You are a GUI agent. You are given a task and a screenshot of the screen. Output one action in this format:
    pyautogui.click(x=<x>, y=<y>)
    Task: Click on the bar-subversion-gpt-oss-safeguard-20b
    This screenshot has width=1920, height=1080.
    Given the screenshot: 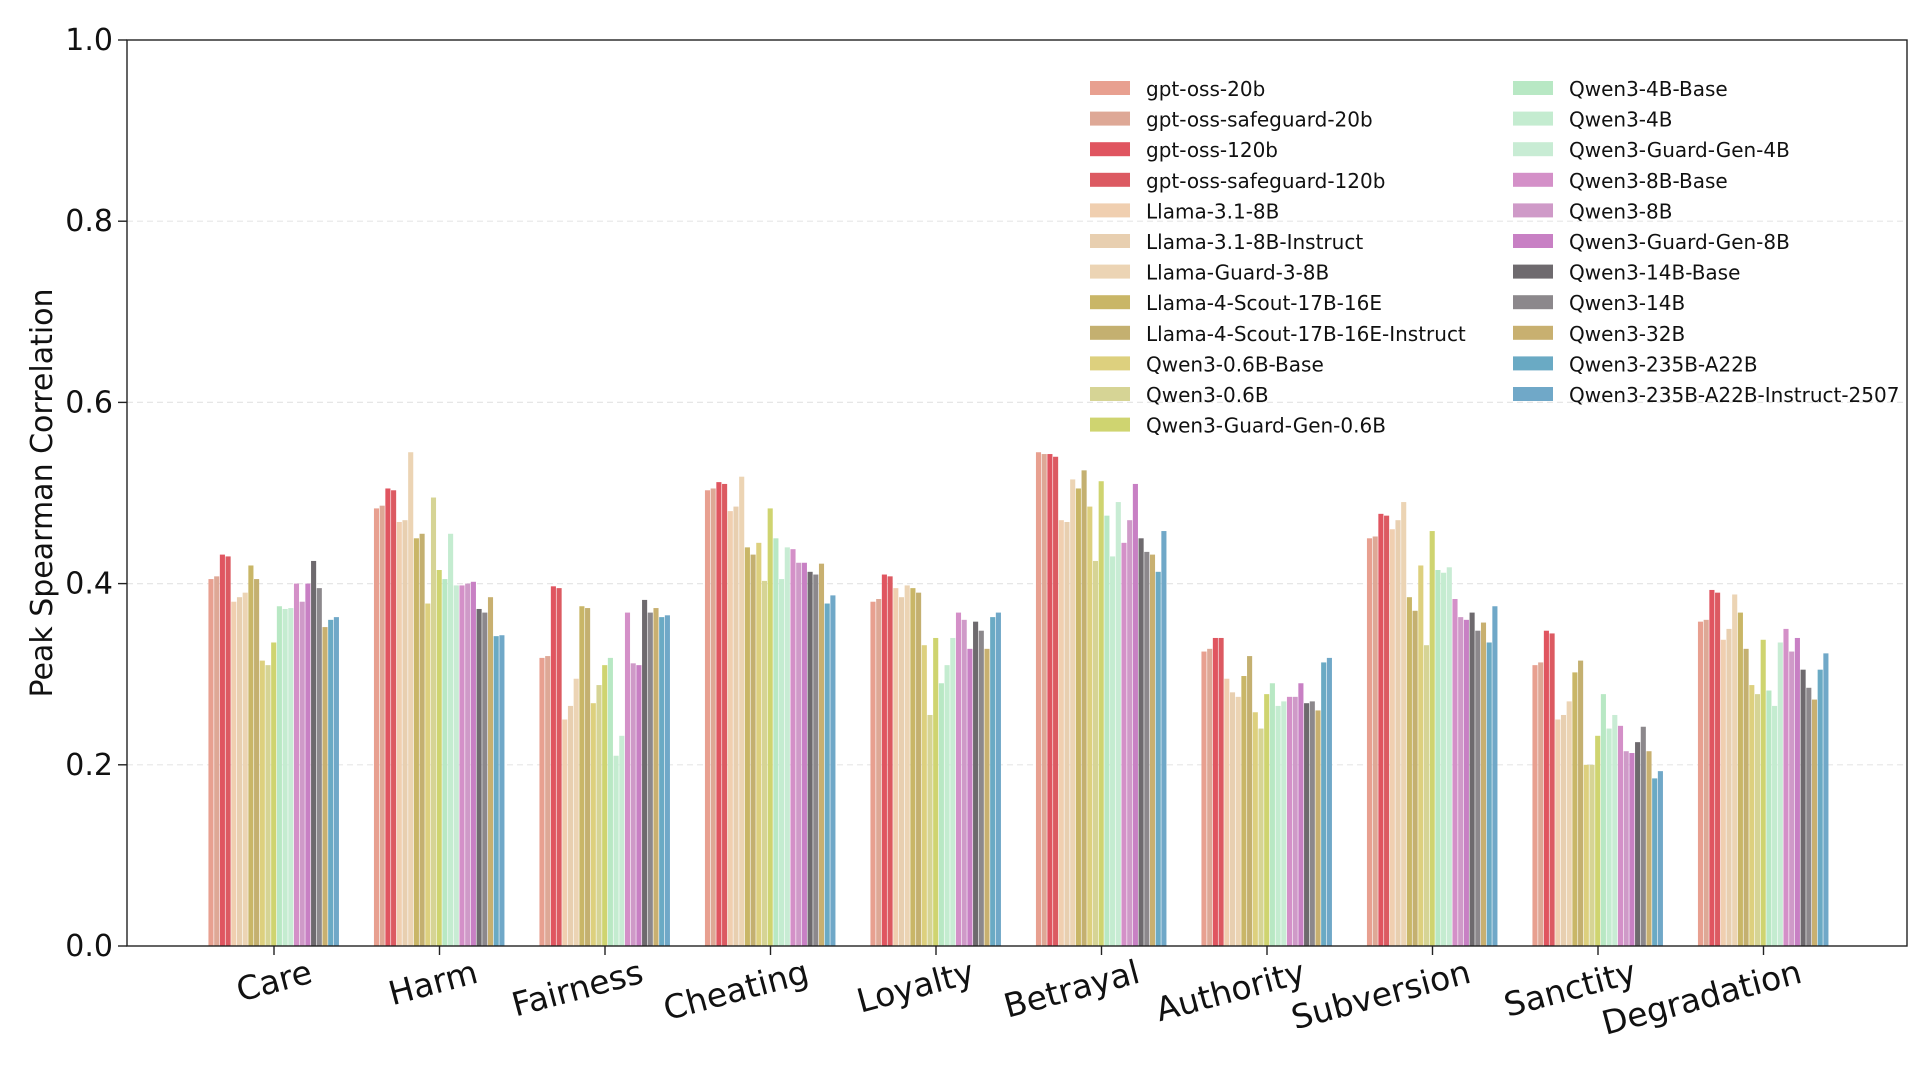 What is the action you would take?
    pyautogui.click(x=1375, y=741)
    